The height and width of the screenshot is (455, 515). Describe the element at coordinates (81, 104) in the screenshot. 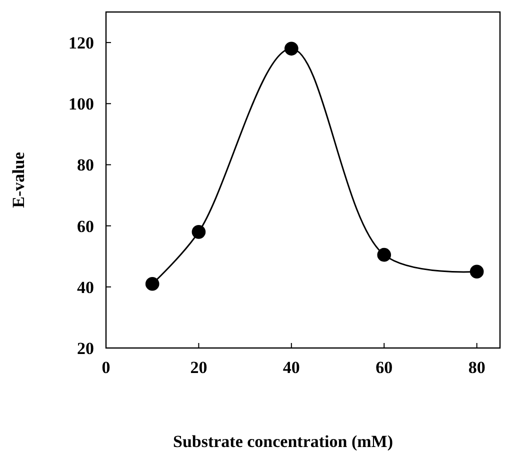

I see `y-tick-label: 100` at that location.